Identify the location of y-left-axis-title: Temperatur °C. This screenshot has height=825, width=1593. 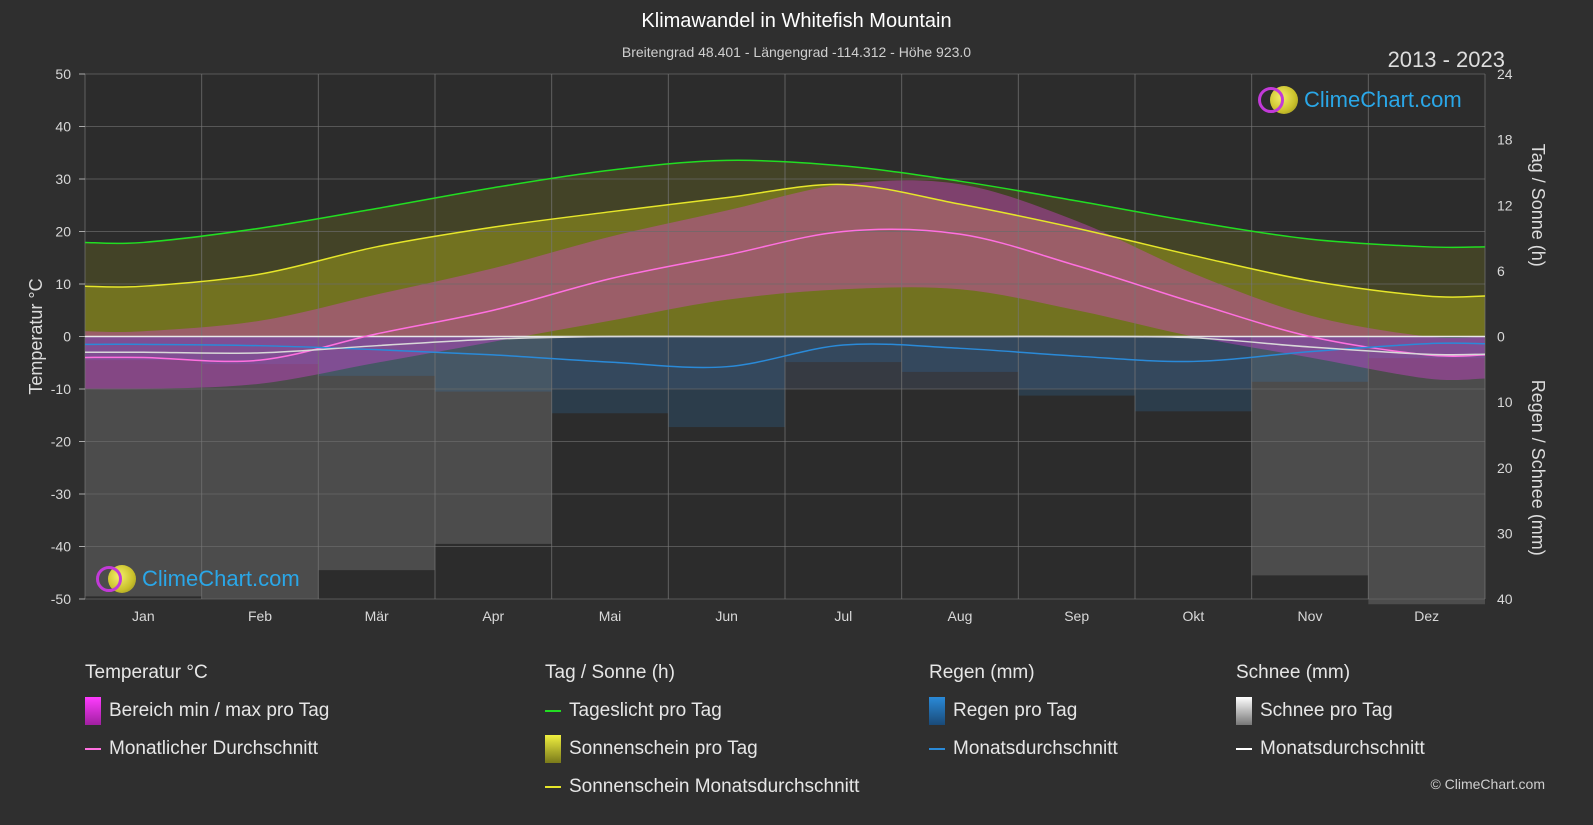
(36, 336).